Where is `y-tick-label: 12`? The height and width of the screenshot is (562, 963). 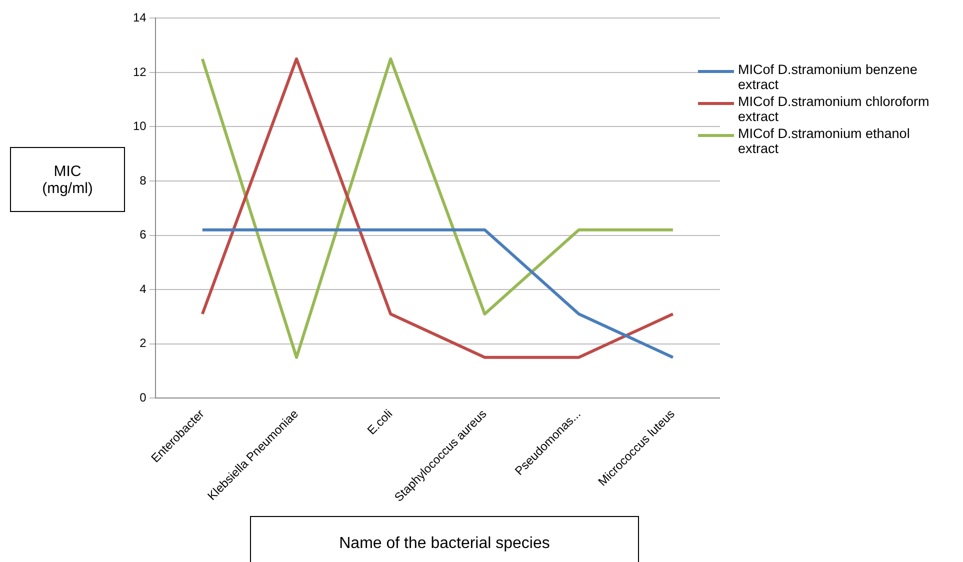
y-tick-label: 12 is located at coordinates (139, 71).